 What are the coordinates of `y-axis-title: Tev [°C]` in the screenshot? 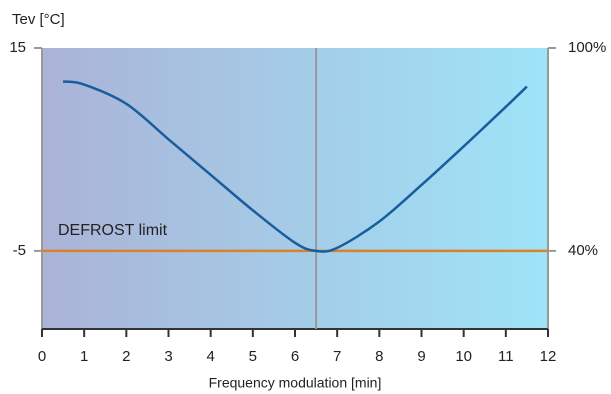 It's located at (38, 19).